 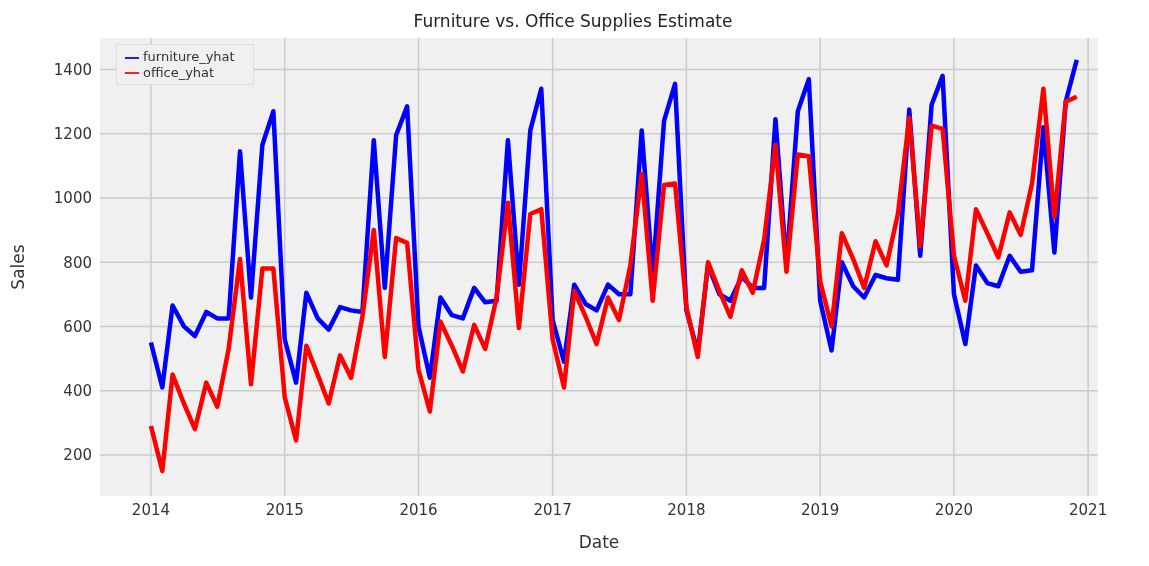 What do you see at coordinates (77, 455) in the screenshot?
I see `y-tick-label: 200` at bounding box center [77, 455].